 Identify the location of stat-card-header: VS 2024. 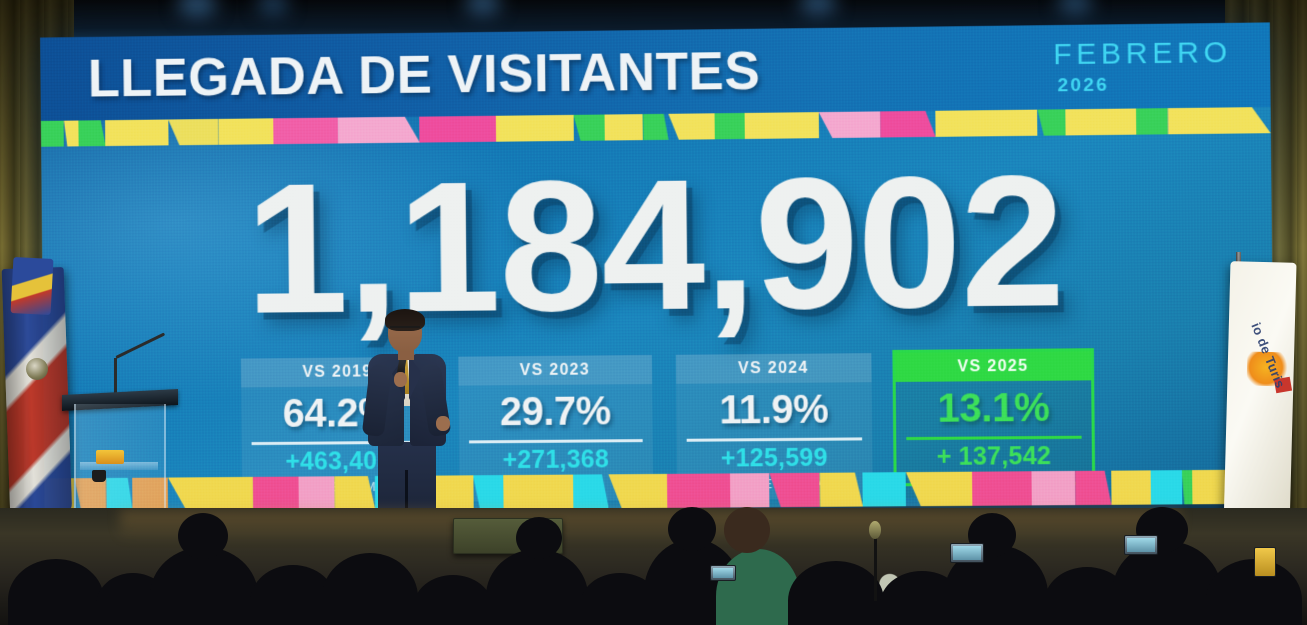
(773, 368).